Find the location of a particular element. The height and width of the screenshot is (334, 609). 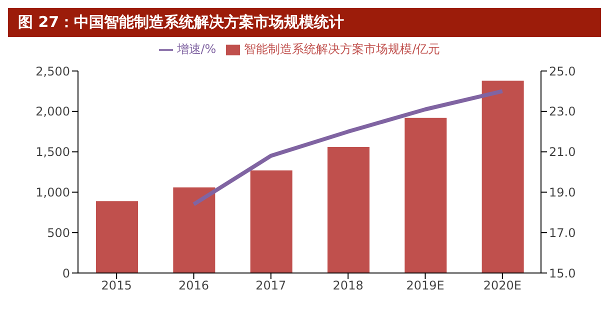

chart-title: 图 27：中国智能制造系统解决方案市场规模统计 is located at coordinates (304, 22).